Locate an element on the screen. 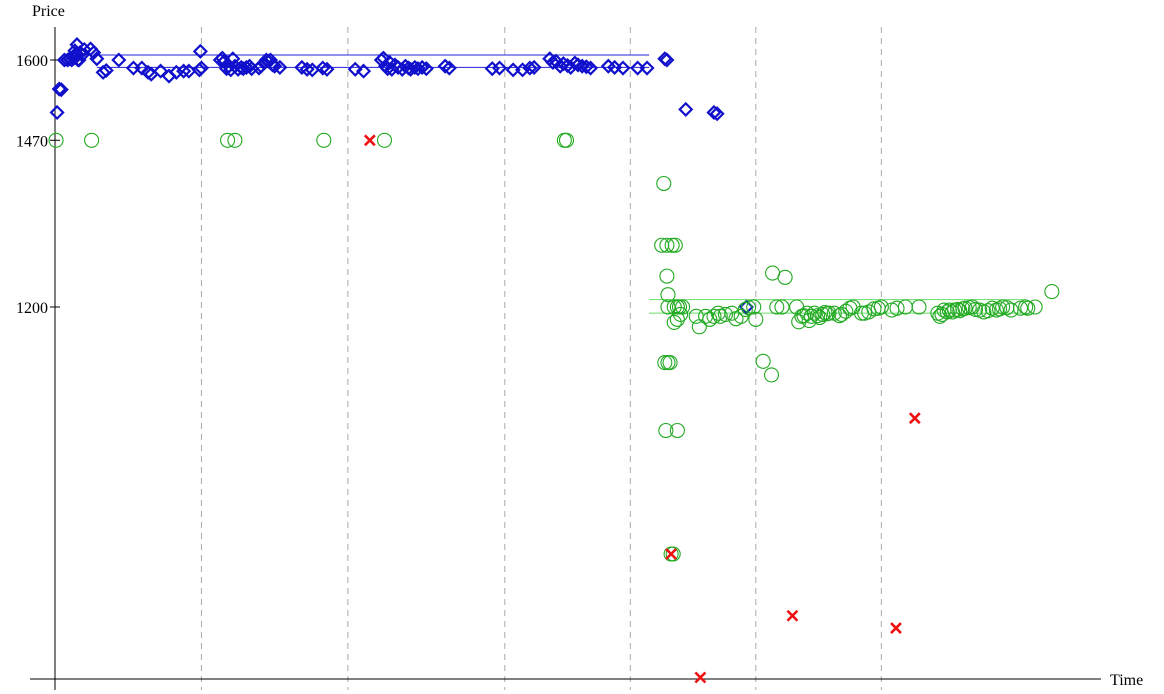 The height and width of the screenshot is (694, 1164). y-ticks: 1600 1470 1200 is located at coordinates (38, 185).